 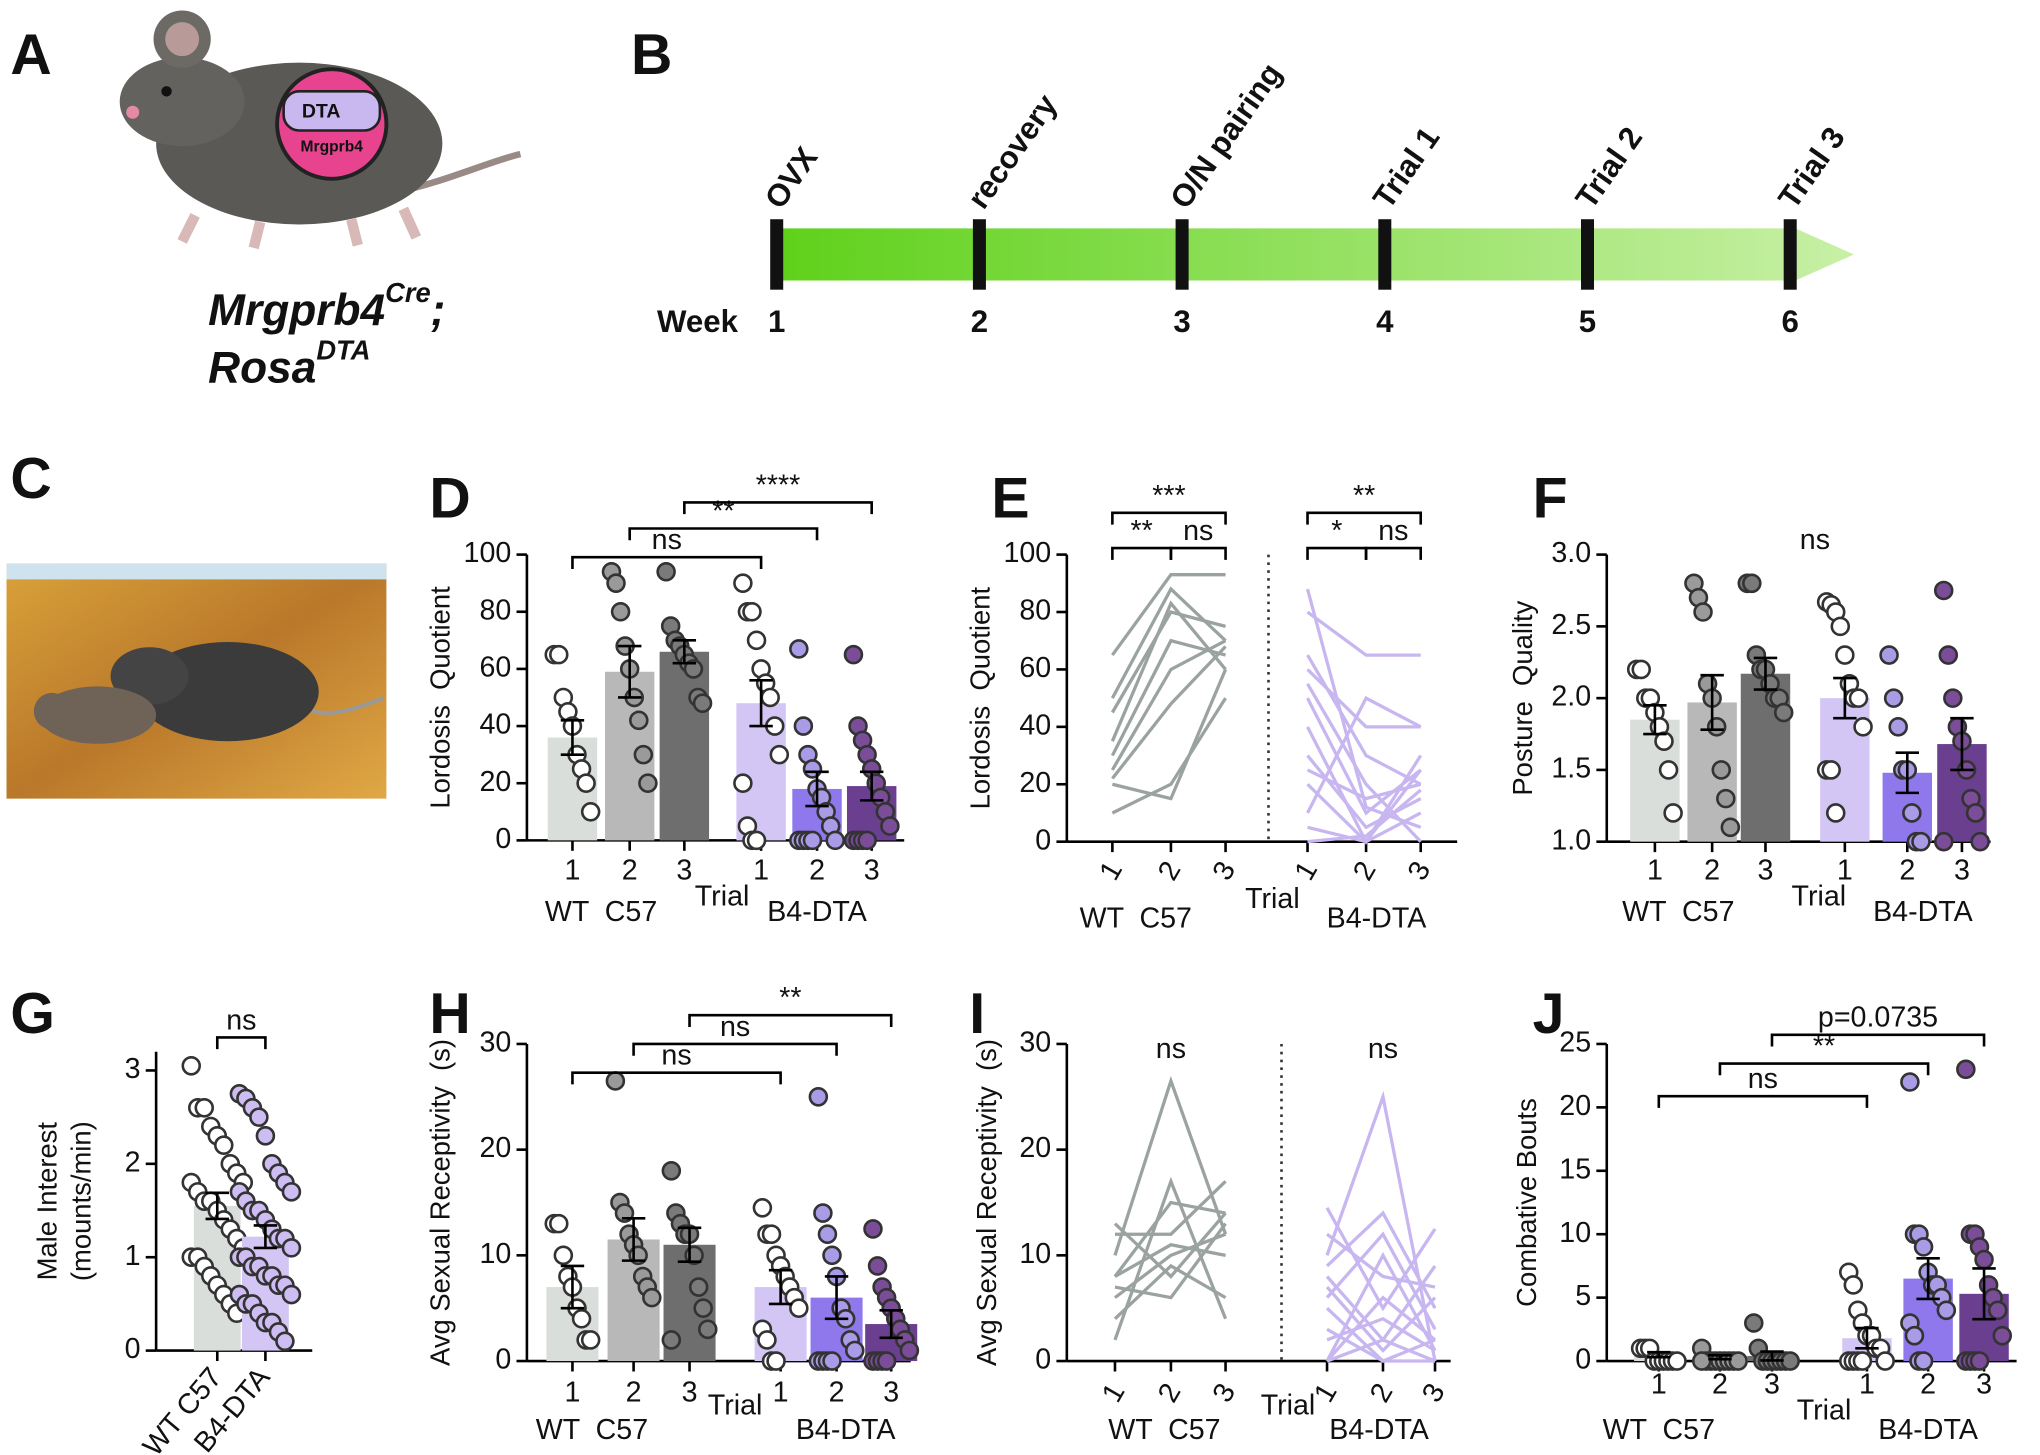 I want to click on y-tick-label: 0, so click(x=1043, y=840).